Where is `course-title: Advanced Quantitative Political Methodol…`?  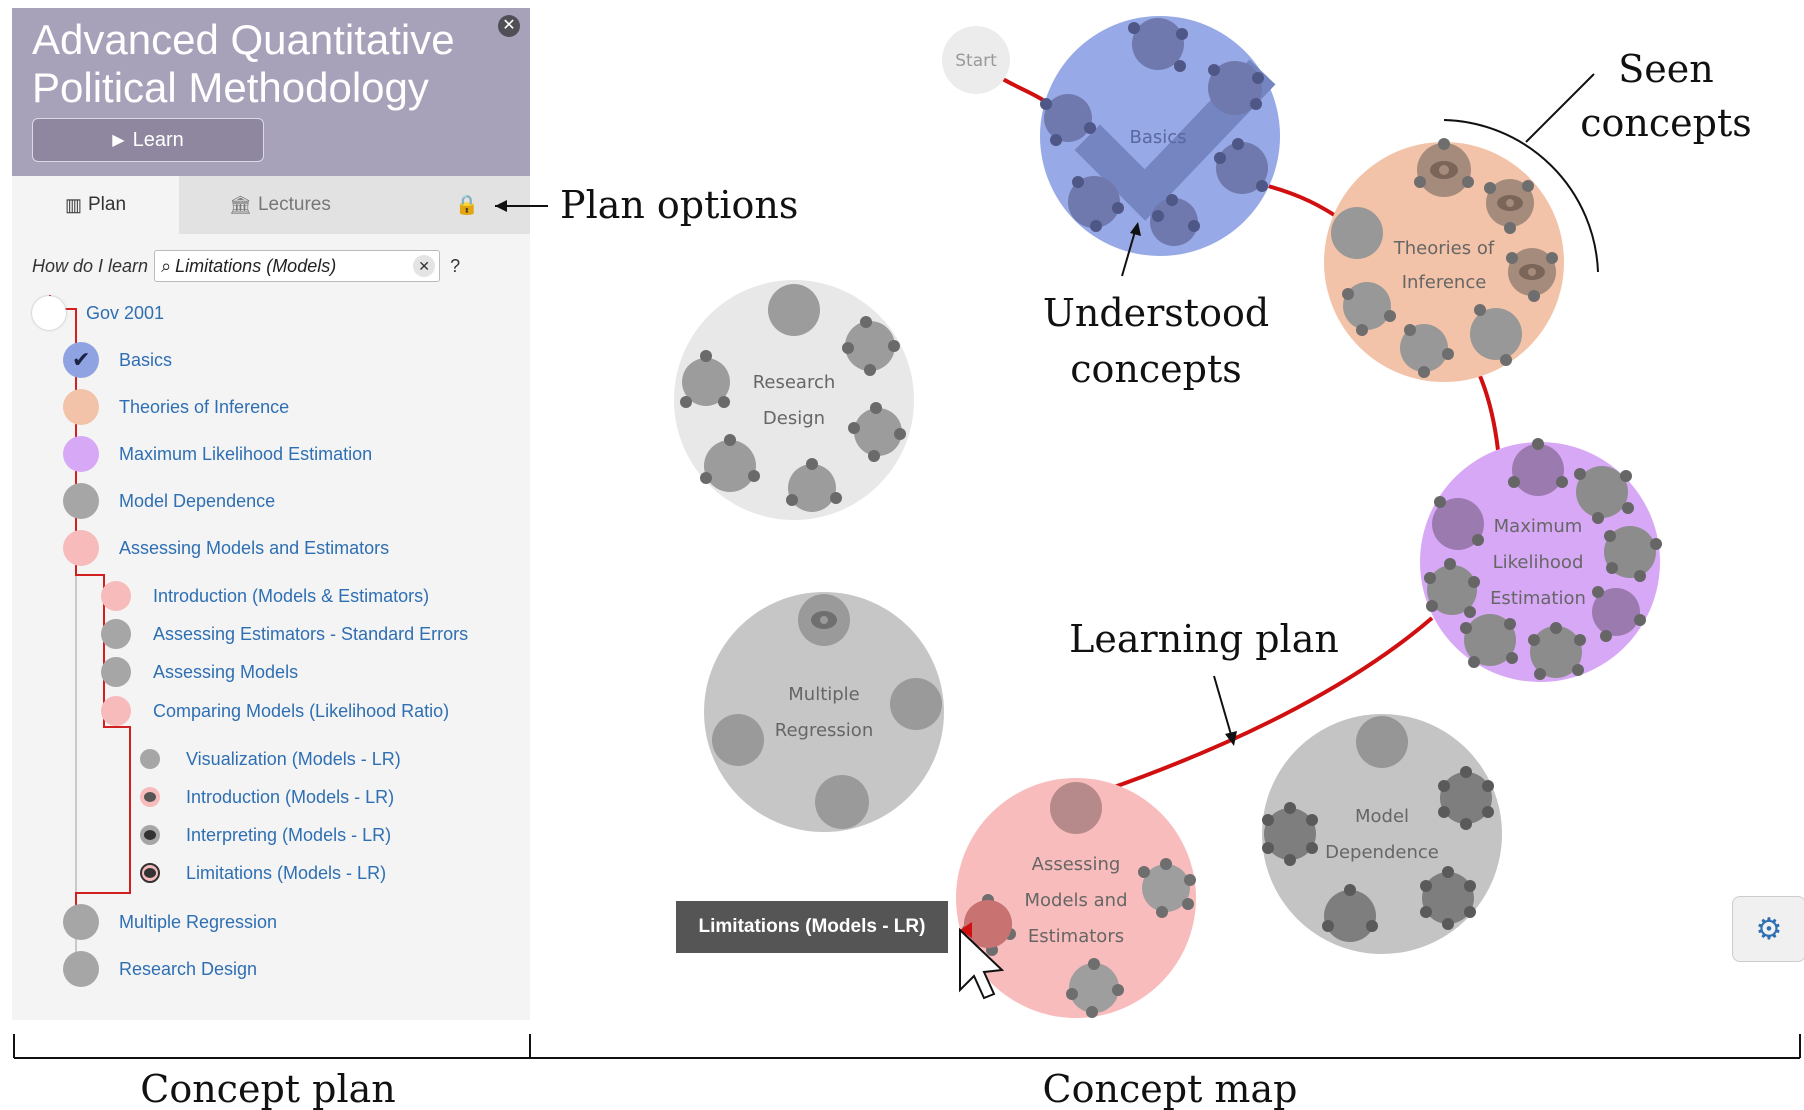 course-title: Advanced Quantitative Political Methodol… is located at coordinates (243, 63).